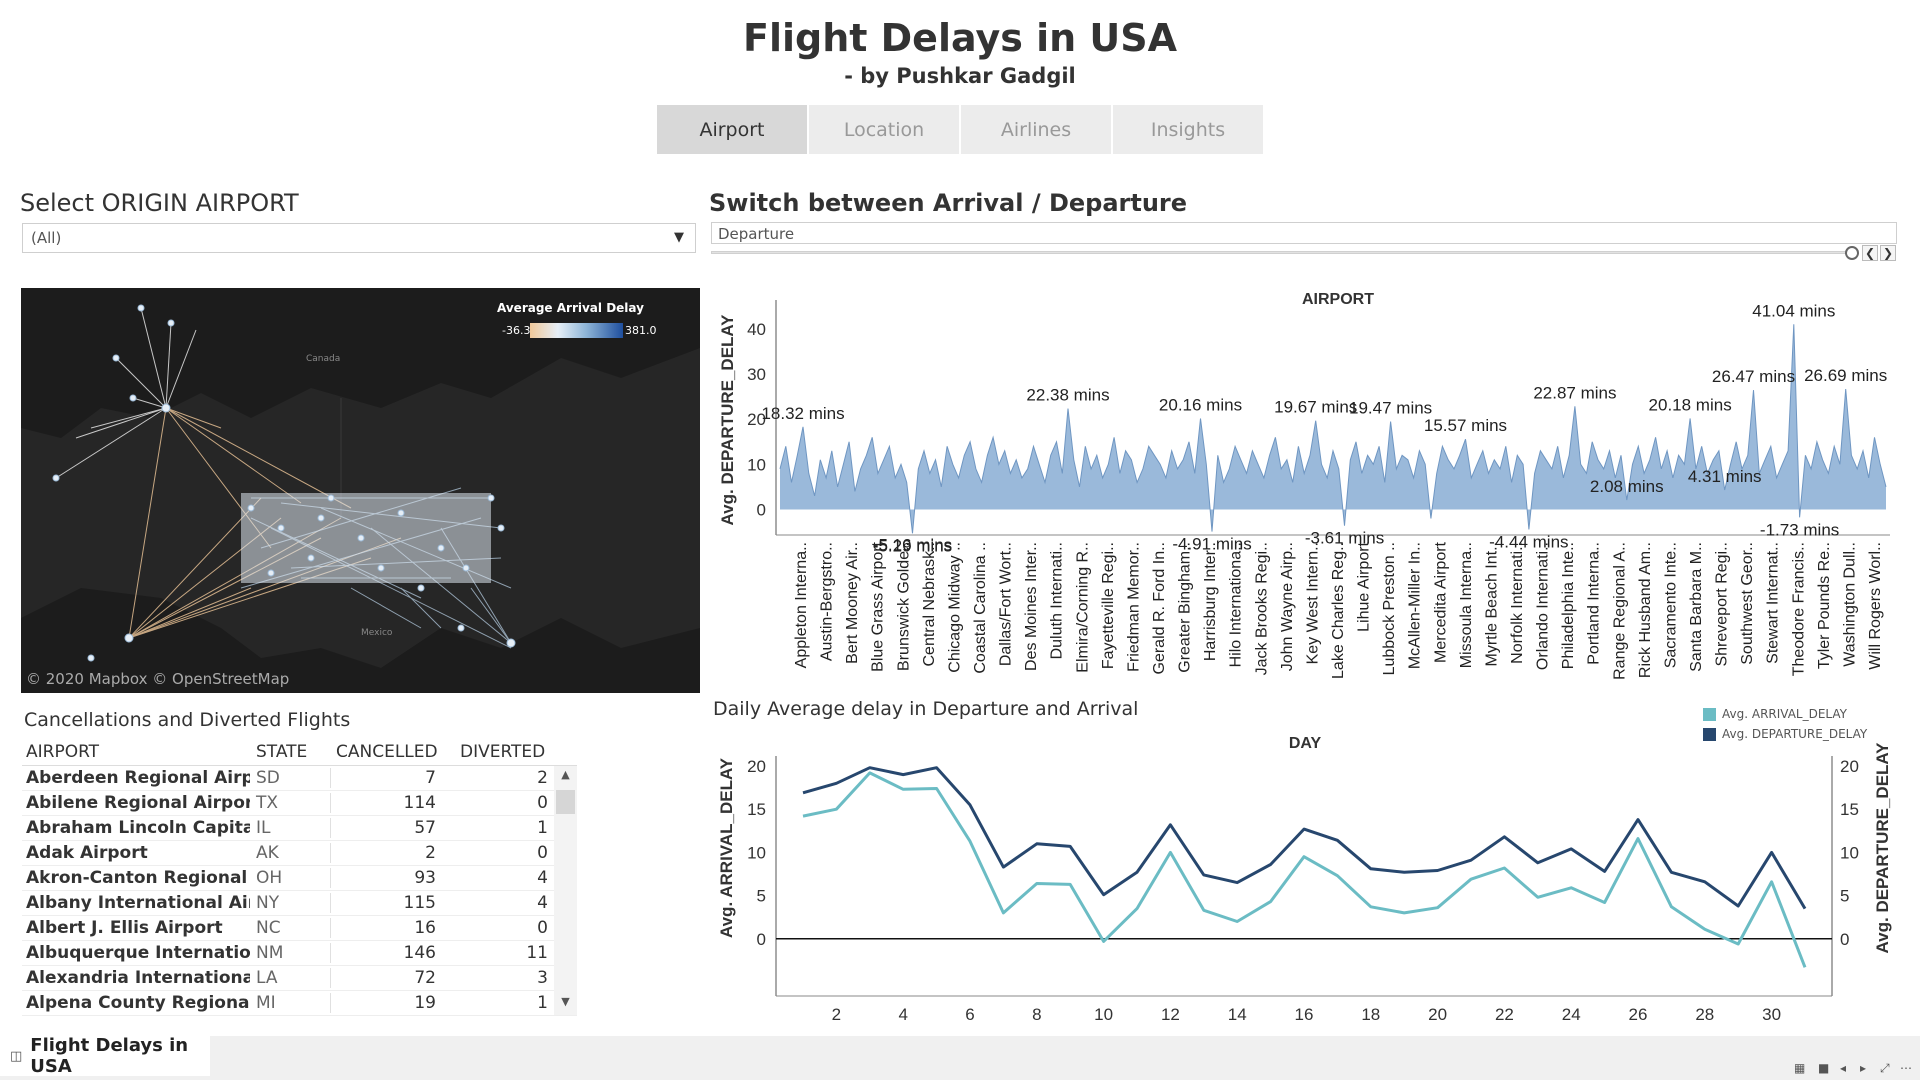  What do you see at coordinates (1594, 603) in the screenshot?
I see `x-tick-label: Portland Interna..` at bounding box center [1594, 603].